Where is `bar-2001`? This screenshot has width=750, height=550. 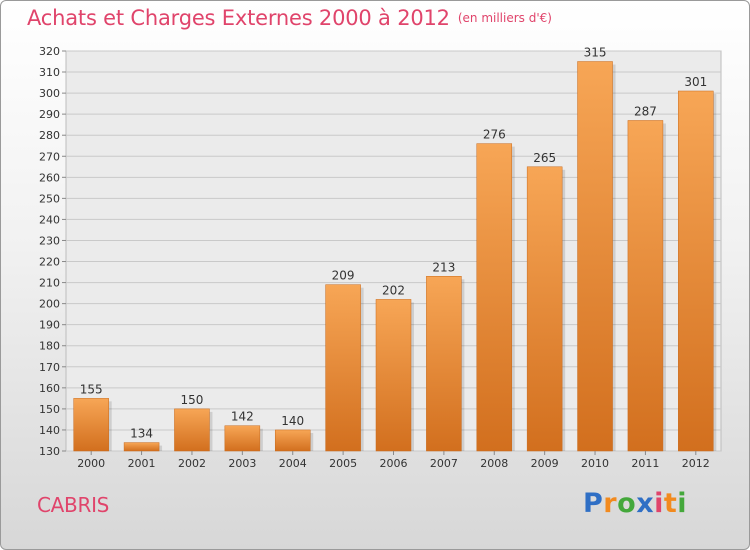
bar-2001 is located at coordinates (141, 447).